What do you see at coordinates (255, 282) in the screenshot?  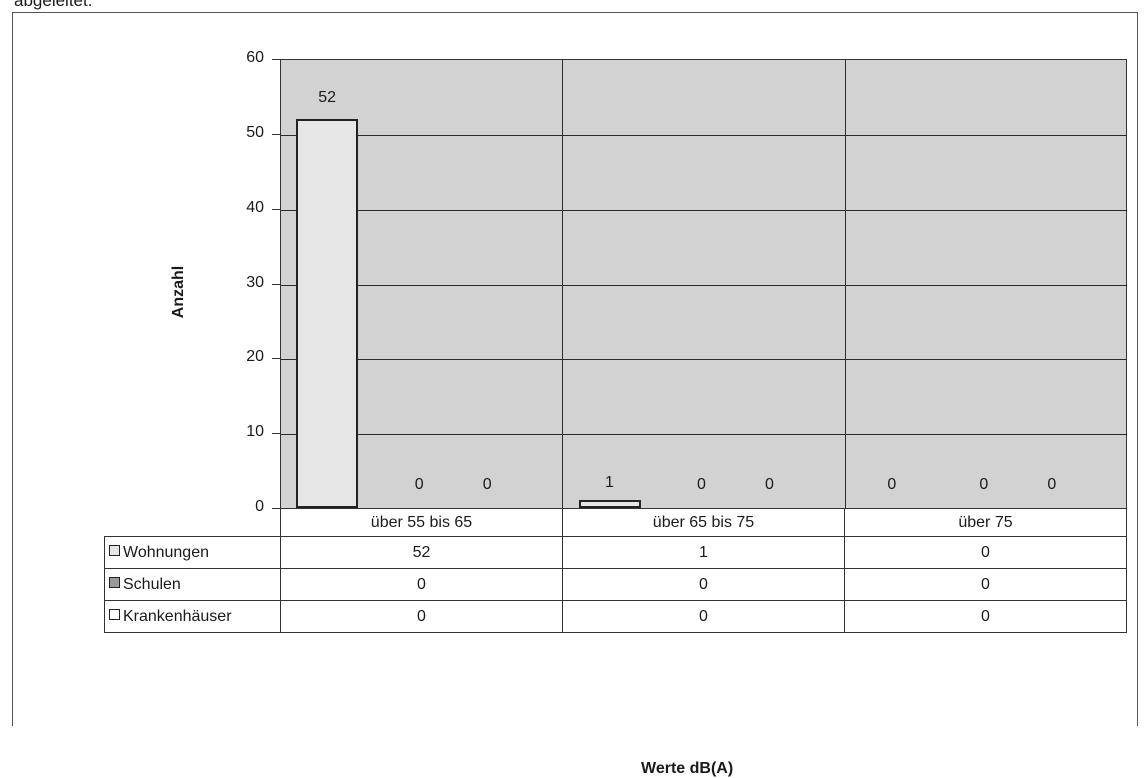 I see `y-tick-label: 30` at bounding box center [255, 282].